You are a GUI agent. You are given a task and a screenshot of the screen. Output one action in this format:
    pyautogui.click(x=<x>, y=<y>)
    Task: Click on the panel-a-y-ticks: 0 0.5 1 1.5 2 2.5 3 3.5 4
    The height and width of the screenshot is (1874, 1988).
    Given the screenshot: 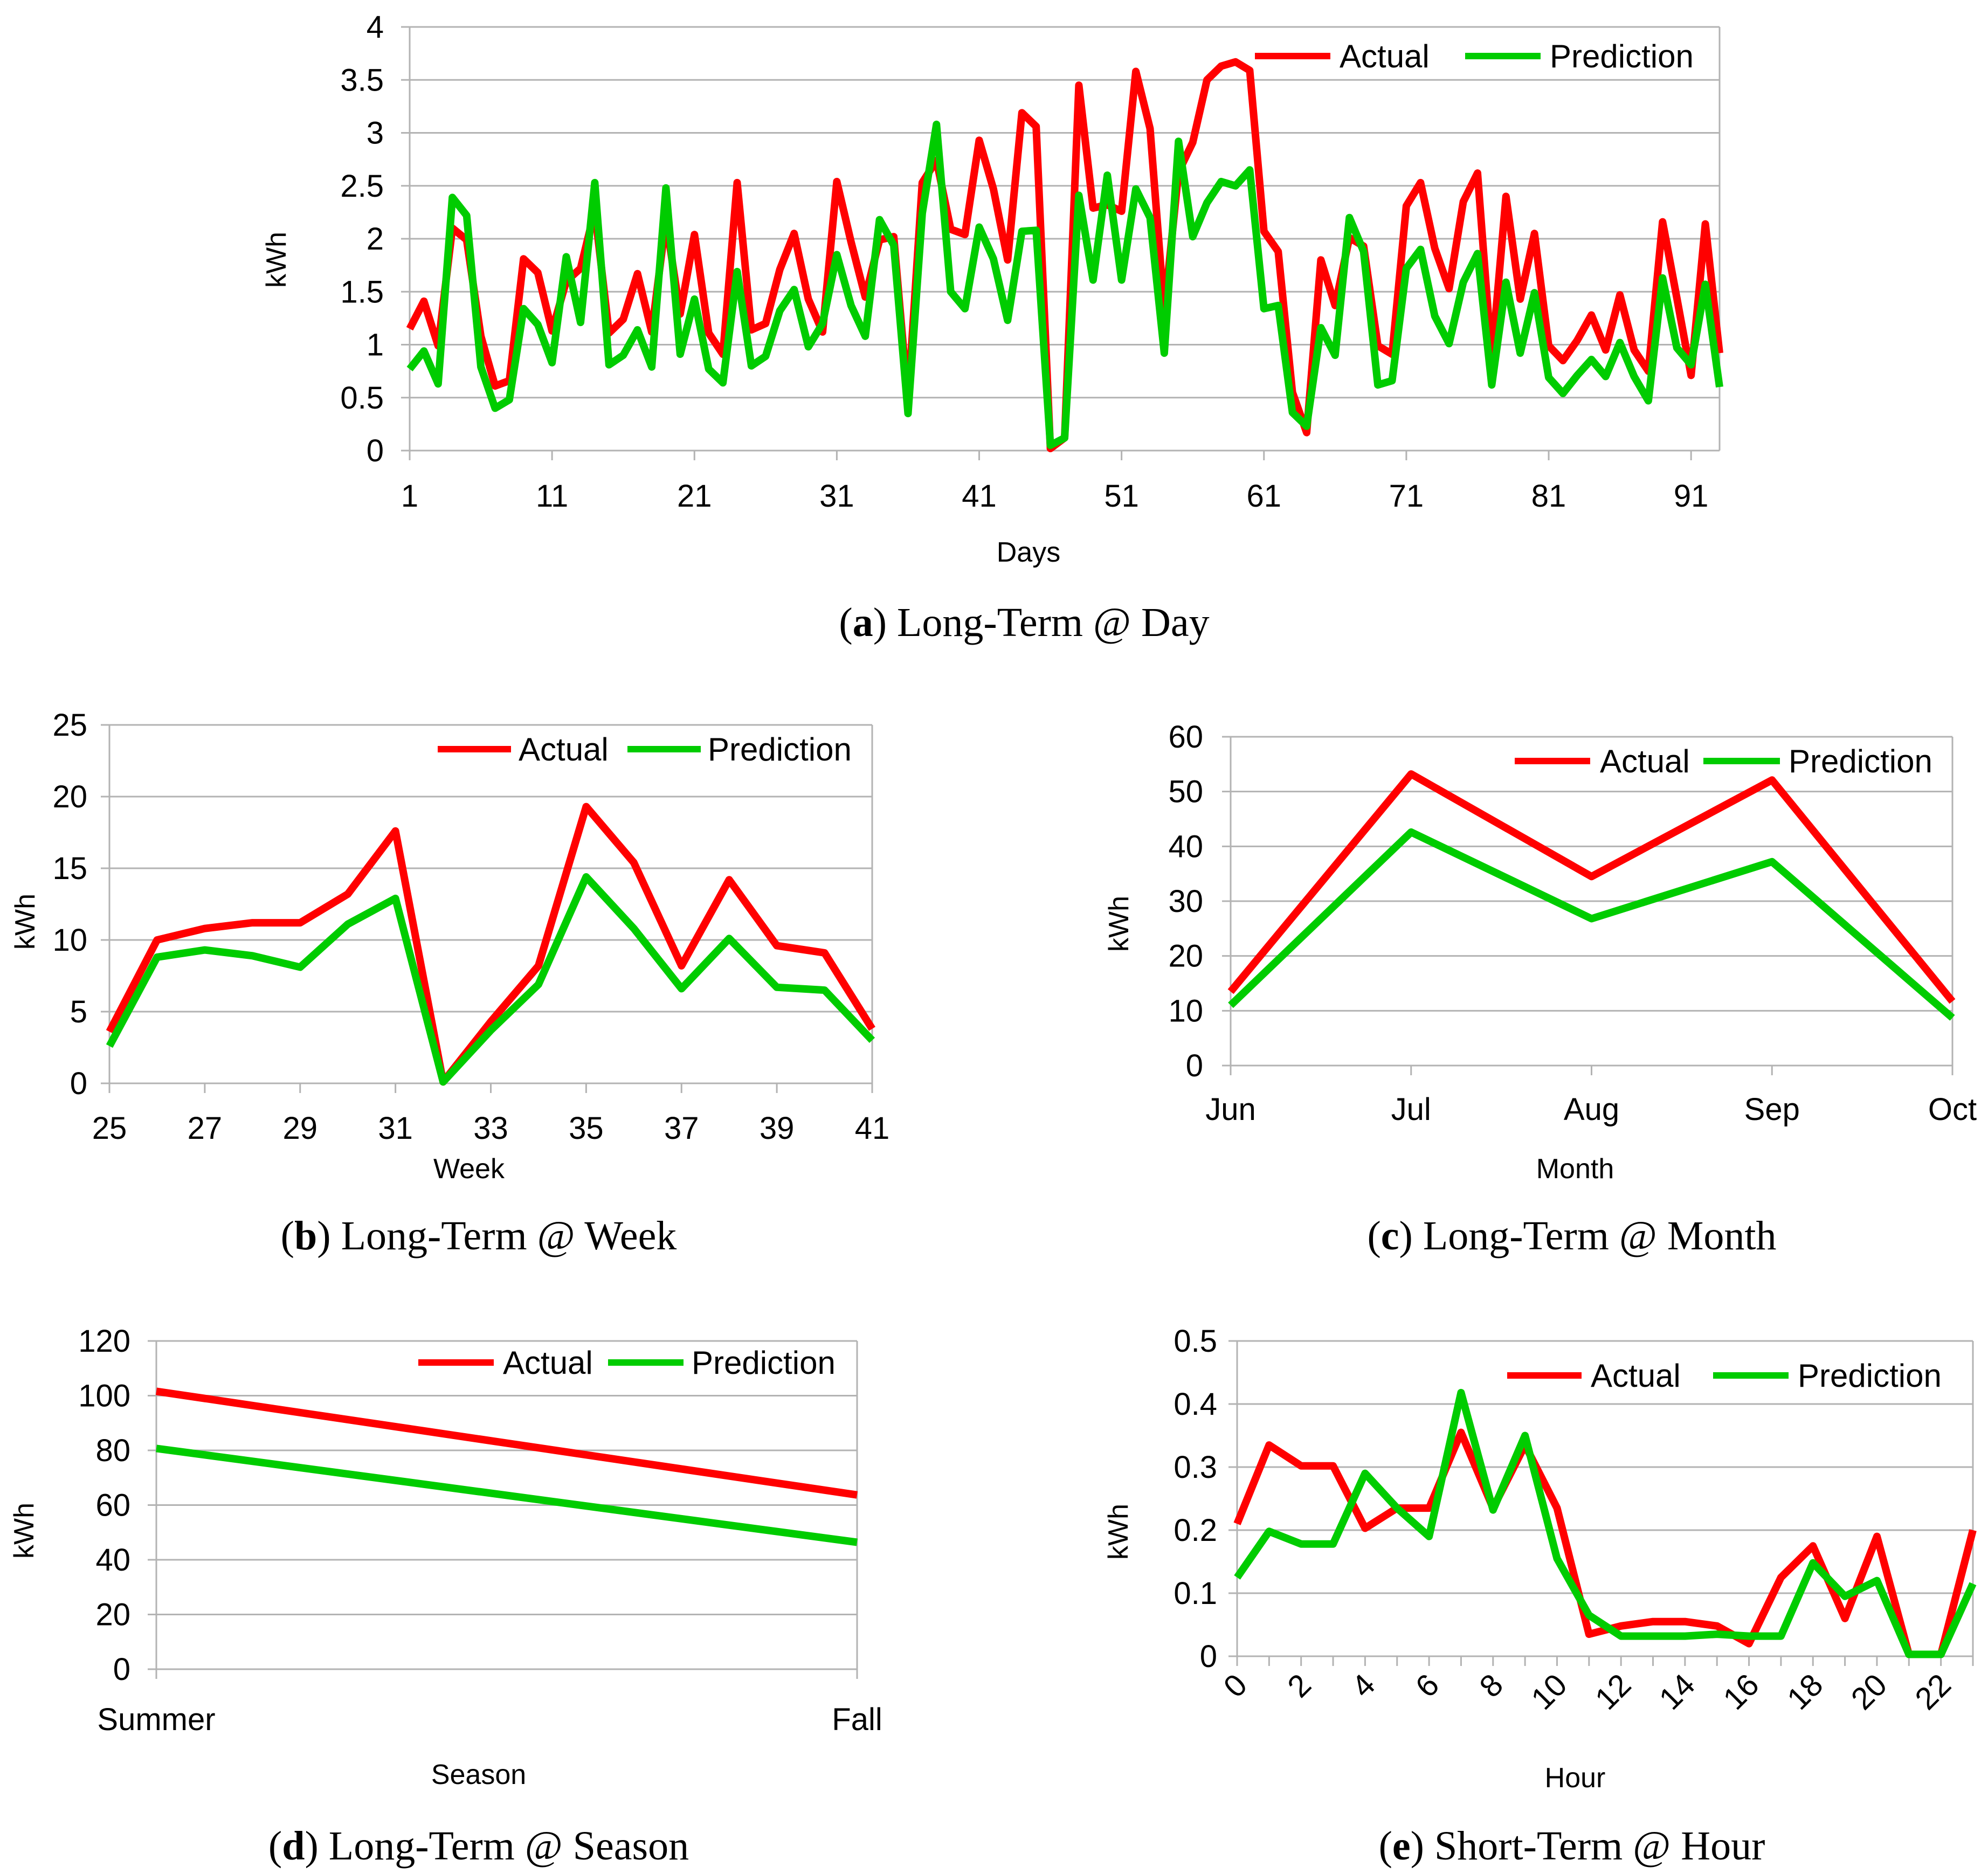 What is the action you would take?
    pyautogui.click(x=362, y=239)
    